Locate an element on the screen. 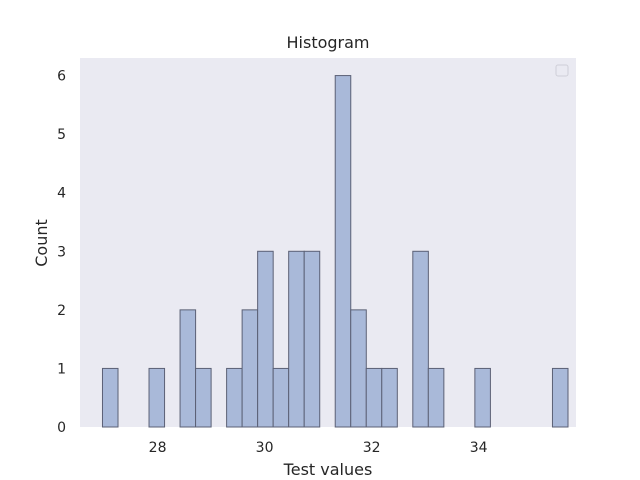 This screenshot has height=480, width=640. x-axis-label: Test values is located at coordinates (328, 469).